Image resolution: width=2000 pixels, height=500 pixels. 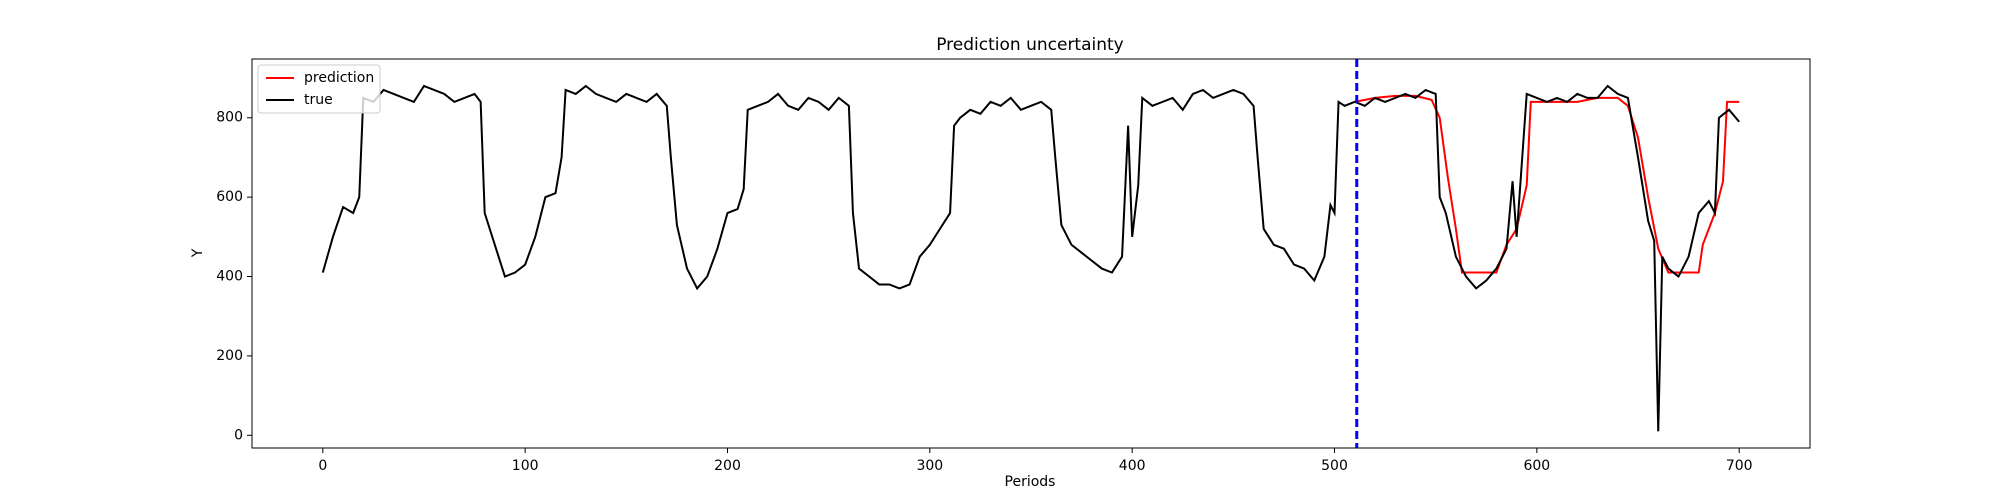 I want to click on x-axis-label: Periods, so click(x=1030, y=482).